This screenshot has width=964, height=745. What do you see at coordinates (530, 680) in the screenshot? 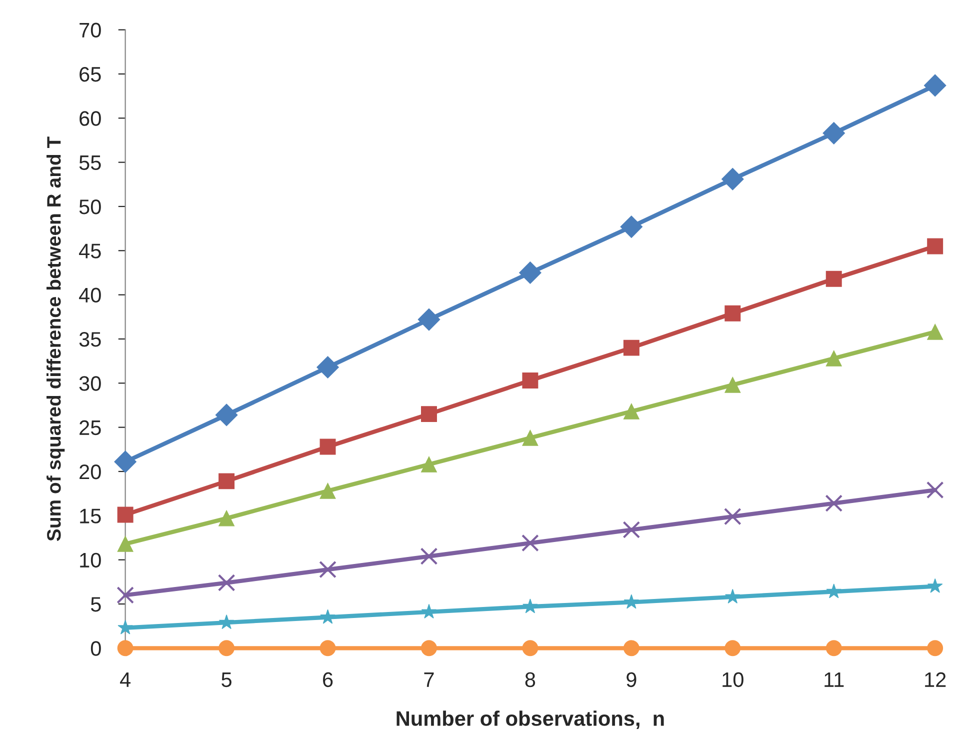
I see `x-tick-label: 8` at bounding box center [530, 680].